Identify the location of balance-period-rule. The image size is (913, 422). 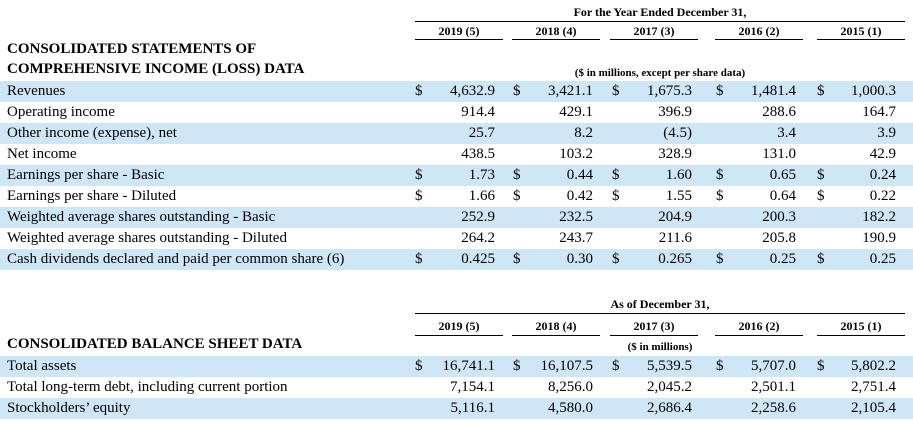
(660, 313).